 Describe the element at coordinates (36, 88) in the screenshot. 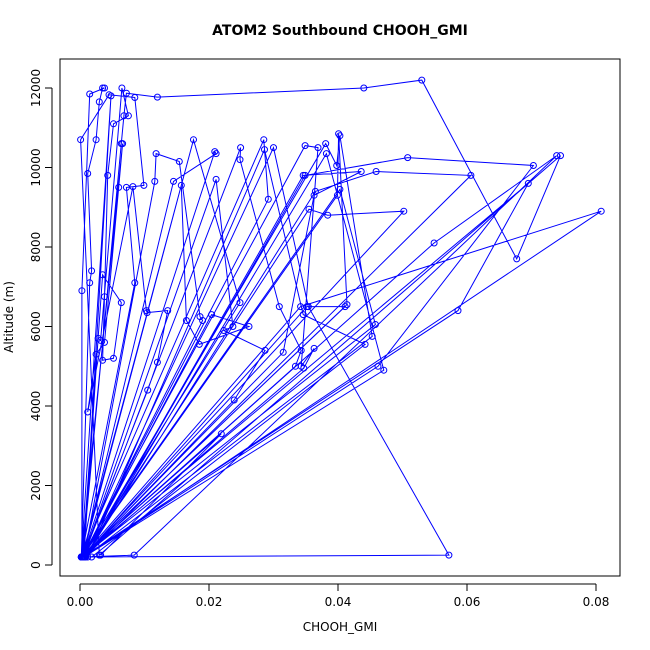

I see `y-tick-label: 12000` at that location.